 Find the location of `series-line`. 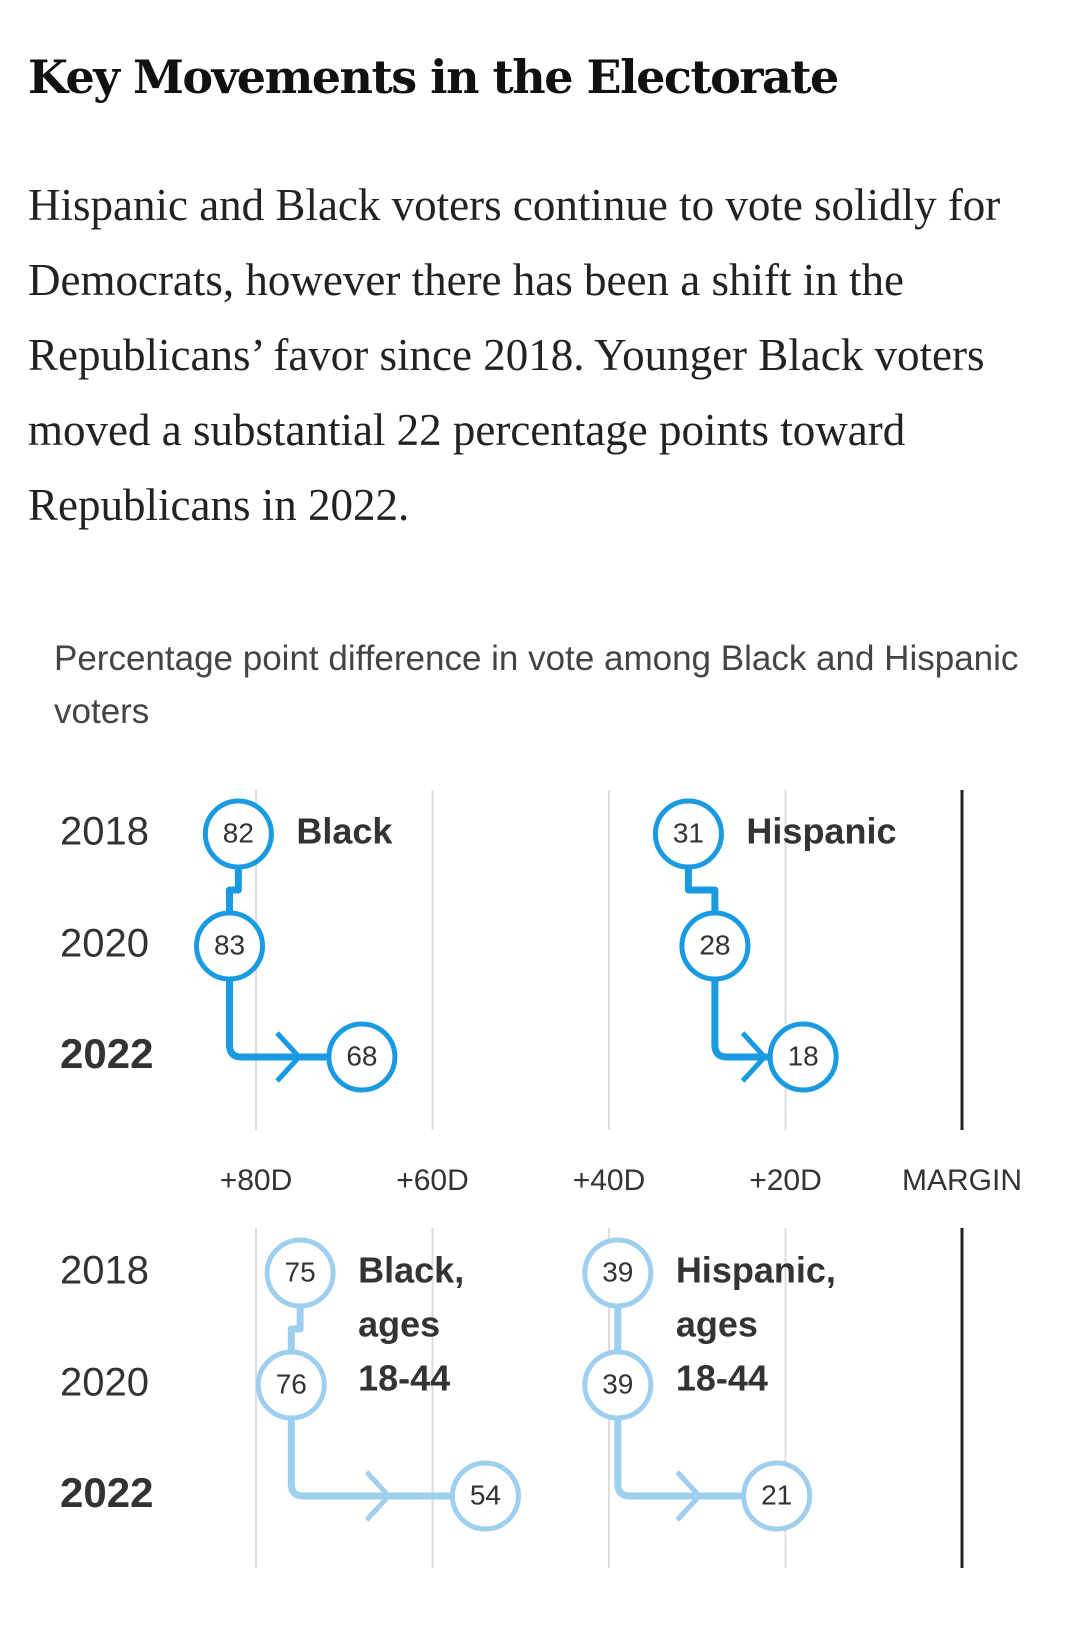

series-line is located at coordinates (679, 1386).